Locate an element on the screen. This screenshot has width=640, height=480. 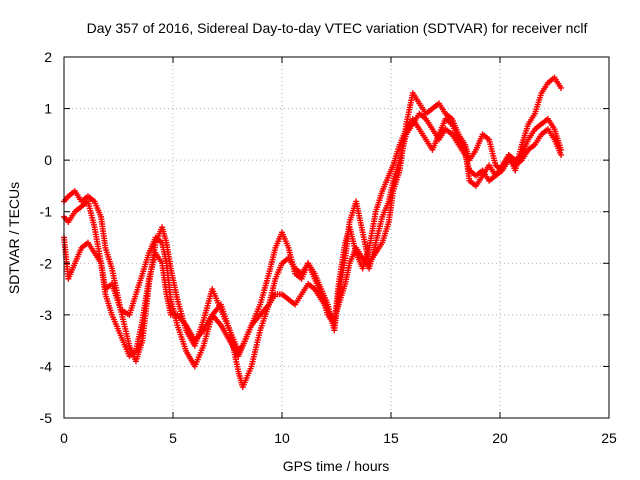
y-tick-label: -5 is located at coordinates (46, 418).